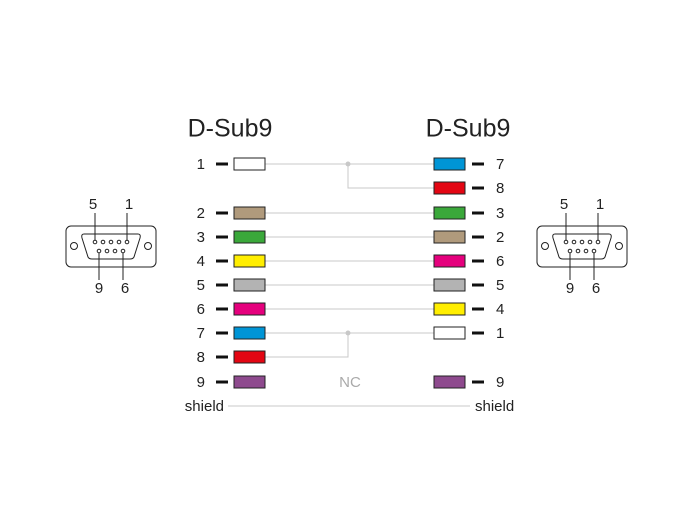  What do you see at coordinates (494, 406) in the screenshot?
I see `right-shield: shield` at bounding box center [494, 406].